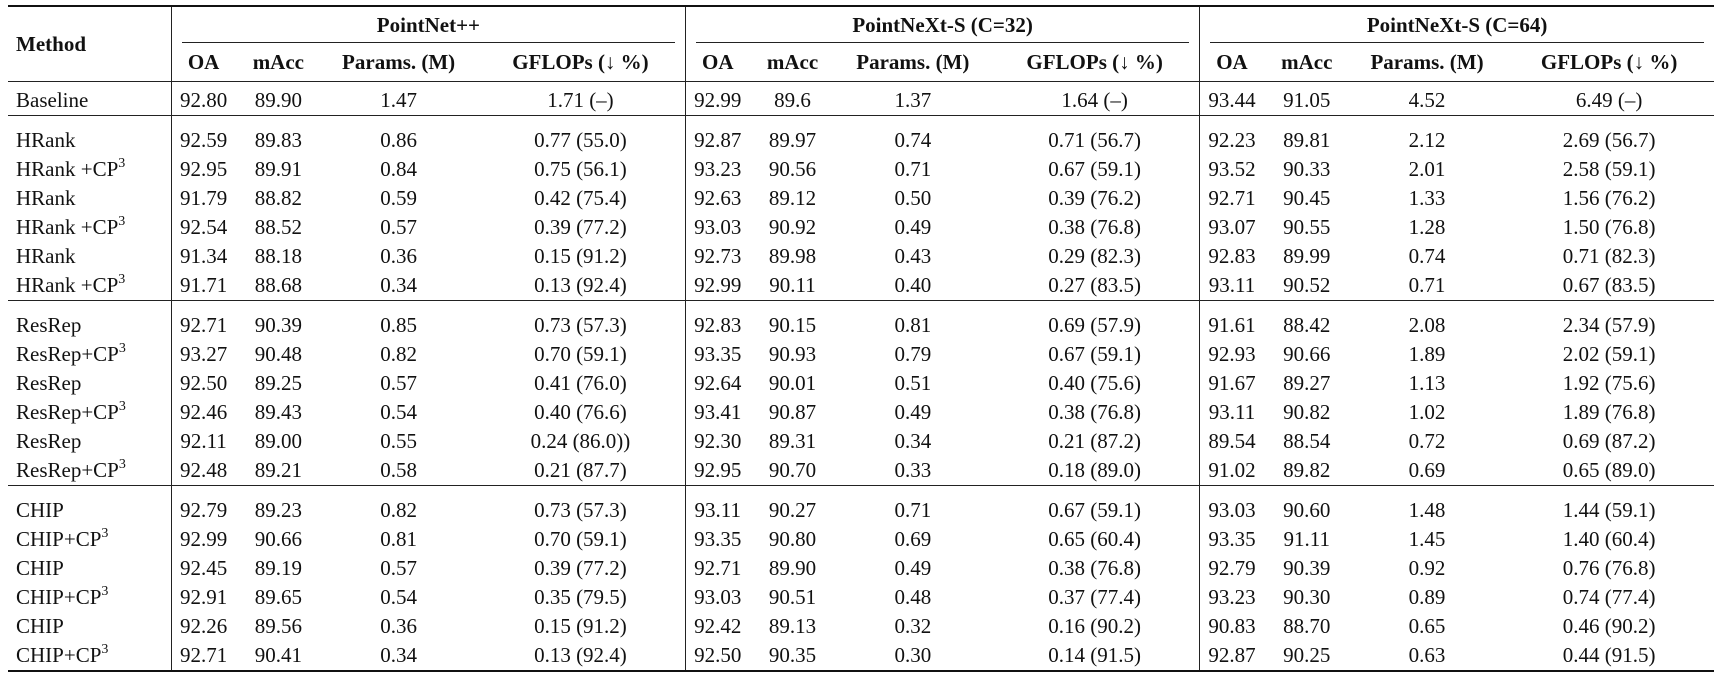 The width and height of the screenshot is (1720, 693). Describe the element at coordinates (278, 655) in the screenshot. I see `value-cell: 90.41` at that location.